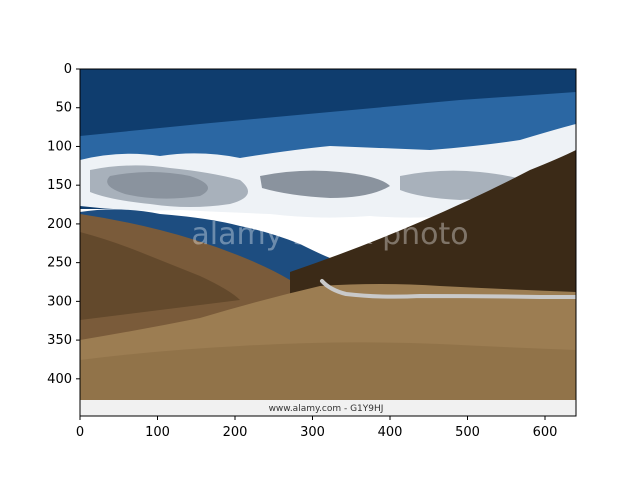 The width and height of the screenshot is (640, 480). What do you see at coordinates (329, 234) in the screenshot?
I see `watermark-text: alamy stock photo` at bounding box center [329, 234].